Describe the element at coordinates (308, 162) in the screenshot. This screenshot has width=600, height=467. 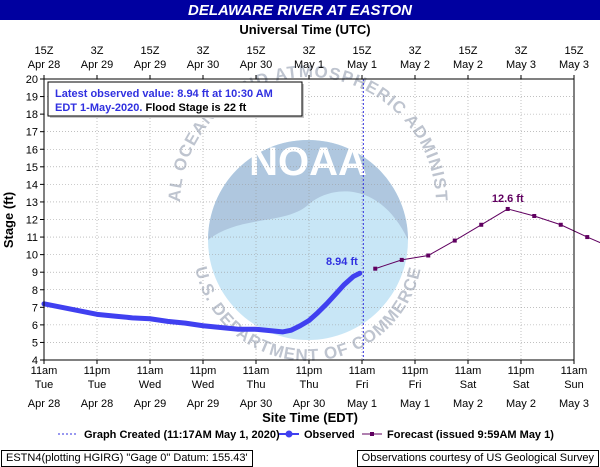
I see `noaa-logo-text: NOAA` at that location.